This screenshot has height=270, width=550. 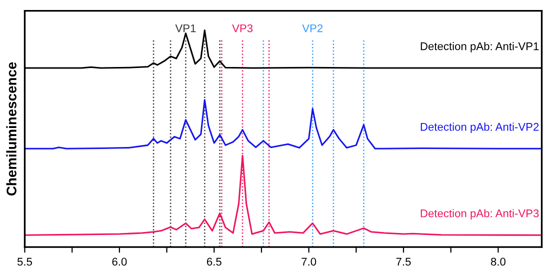 I want to click on y-axis-title: Chemiluminescence, so click(x=11, y=129).